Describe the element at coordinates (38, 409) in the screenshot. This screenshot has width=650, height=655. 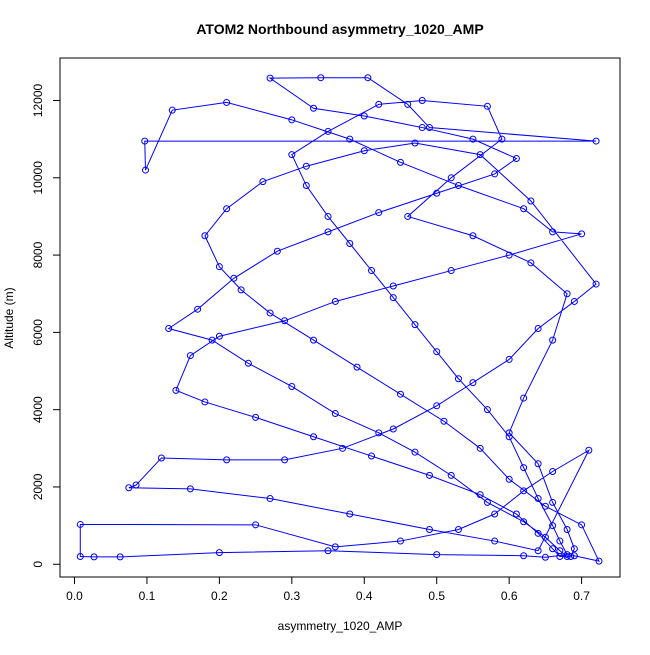
I see `y-tick-label: 4000` at that location.